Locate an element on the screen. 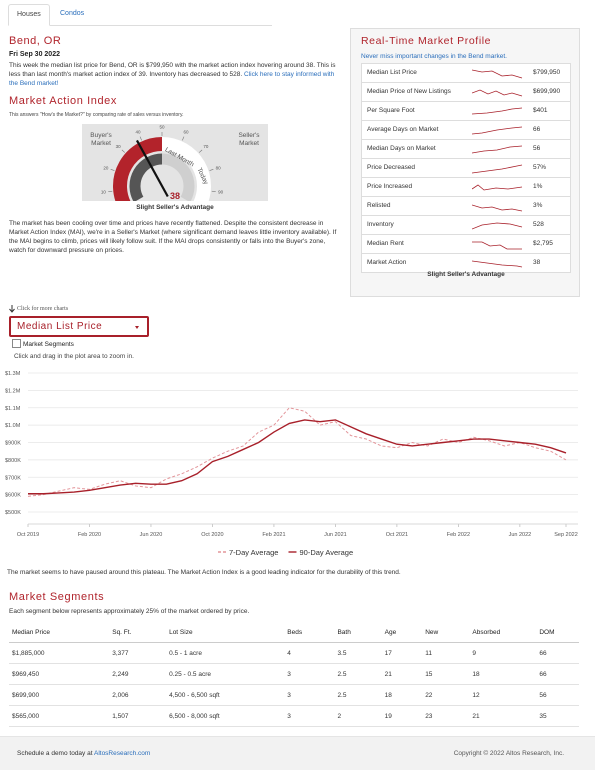  cell: 35 is located at coordinates (557, 716).